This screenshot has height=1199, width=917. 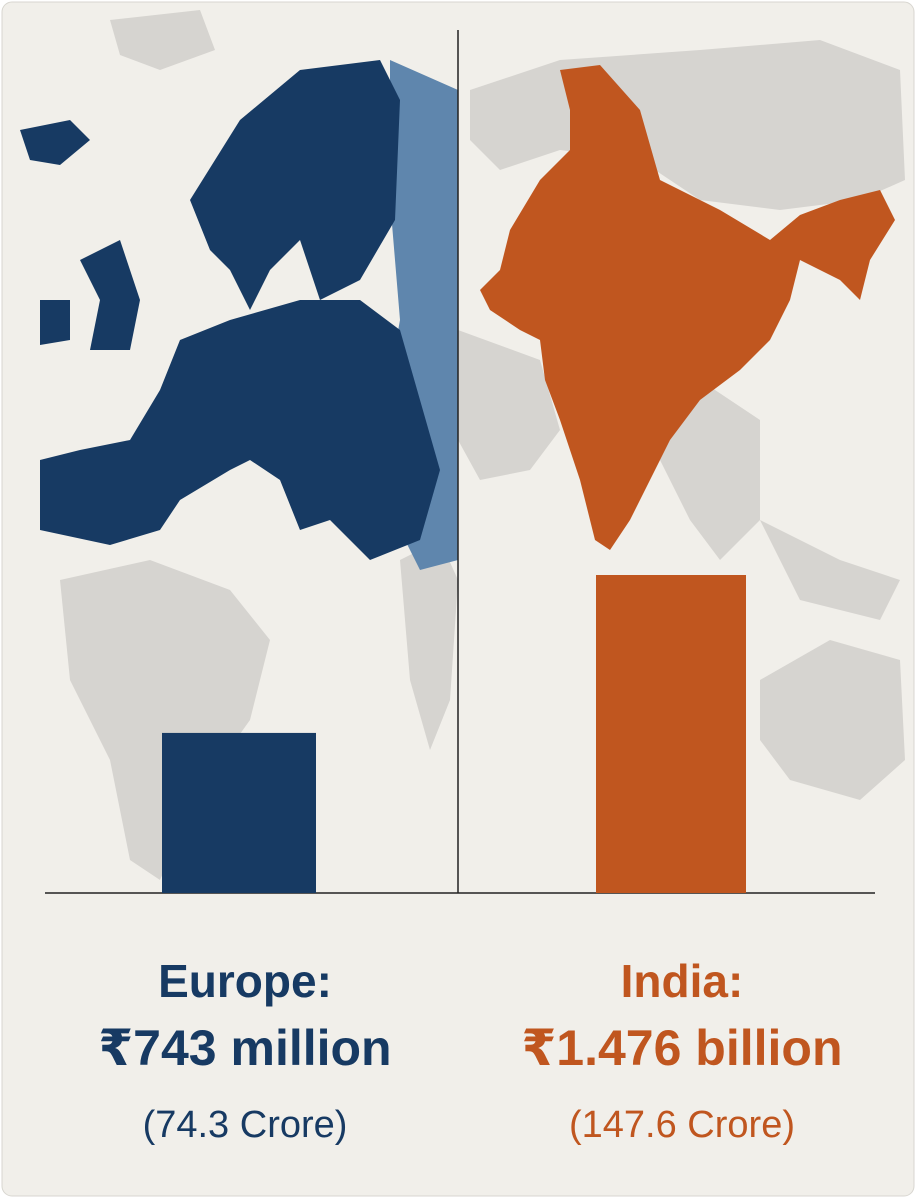 What do you see at coordinates (682, 1048) in the screenshot?
I see `value-label: ₹1.476 billion` at bounding box center [682, 1048].